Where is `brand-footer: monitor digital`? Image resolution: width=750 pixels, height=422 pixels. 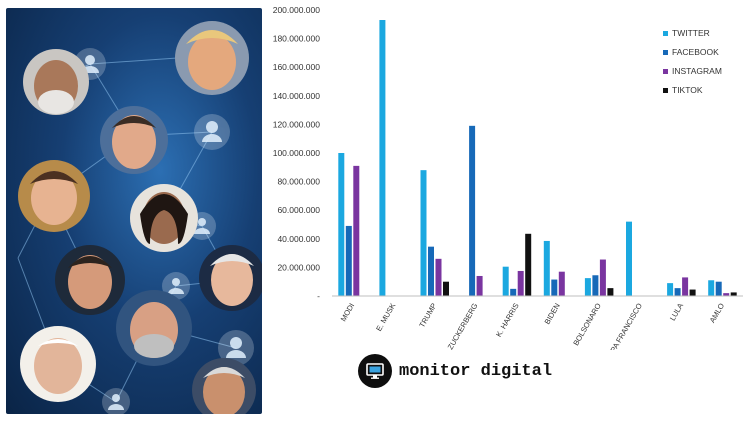
brand-footer: monitor digital is located at coordinates (455, 371).